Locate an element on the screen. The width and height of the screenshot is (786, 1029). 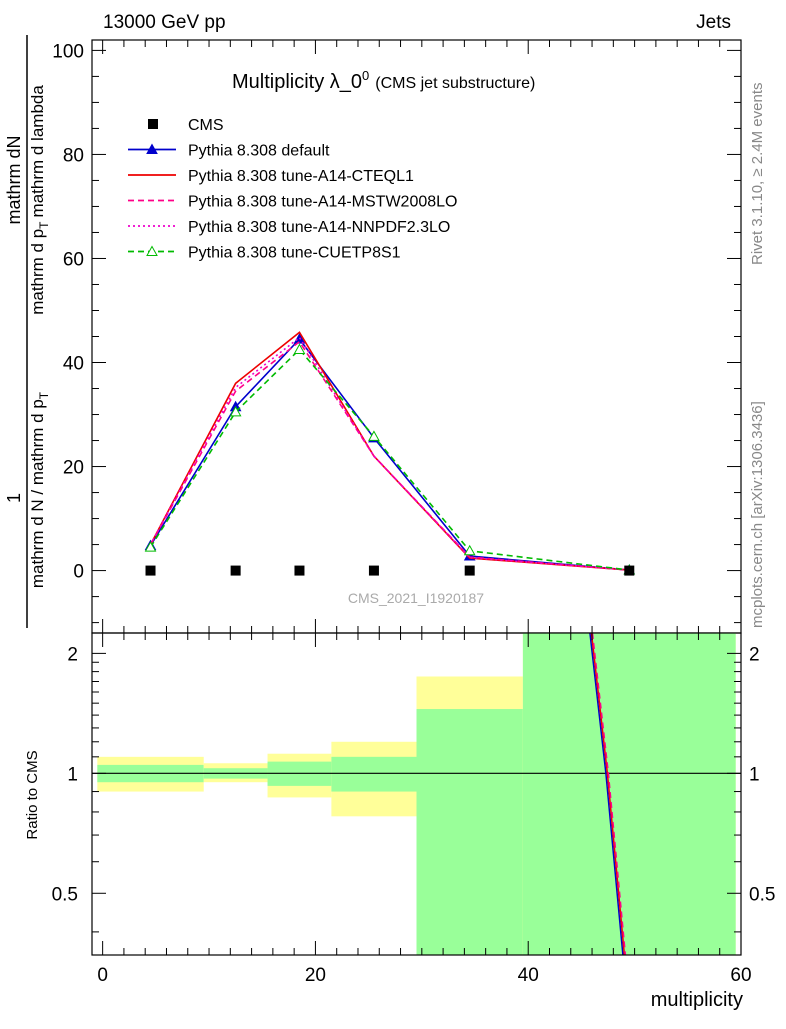
lower-ytick-label: 1 is located at coordinates (72, 774).